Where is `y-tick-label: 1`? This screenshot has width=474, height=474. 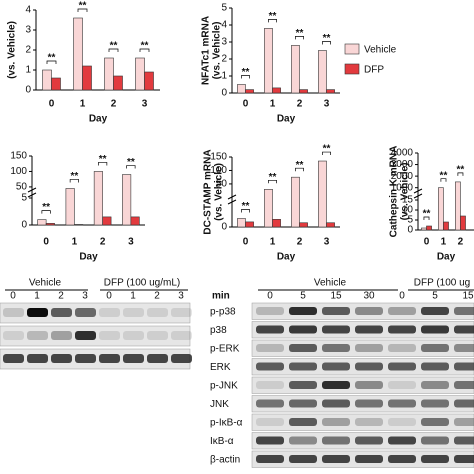 y-tick-label: 1 is located at coordinates (28, 70).